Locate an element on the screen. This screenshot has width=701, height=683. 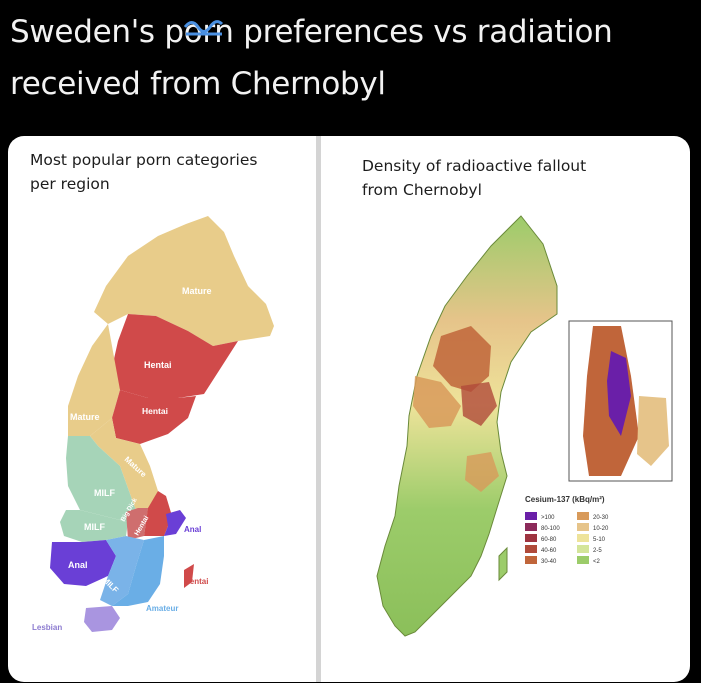
label-milf-1: MILF is located at coordinates (104, 493).